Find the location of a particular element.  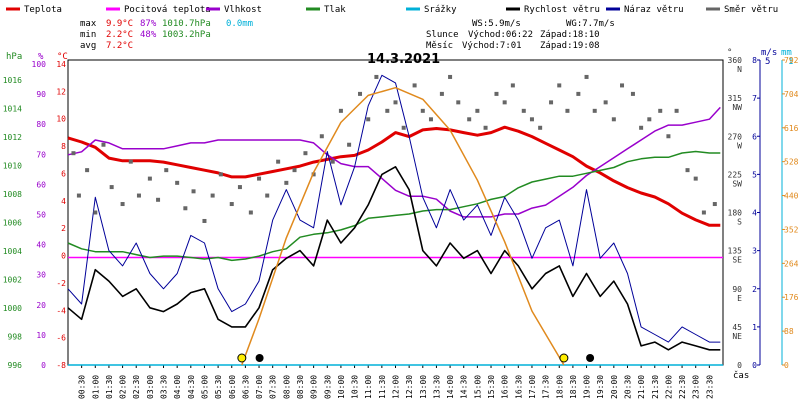

legend-item-teplota: Teplota is located at coordinates (34, 10).